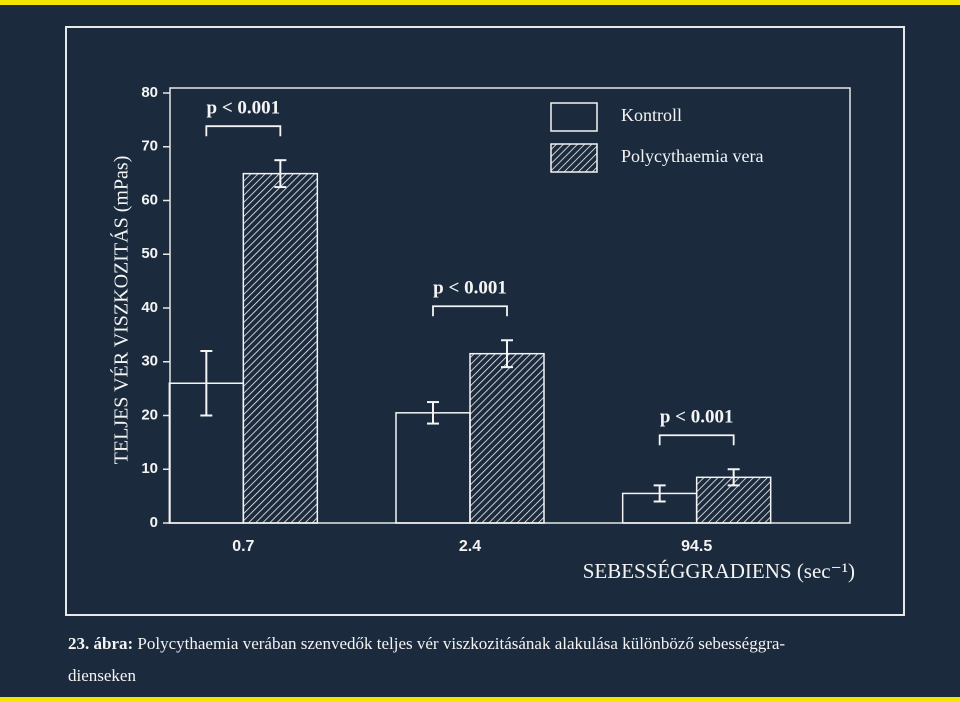  What do you see at coordinates (243, 546) in the screenshot?
I see `x-tick-label: 0.7` at bounding box center [243, 546].